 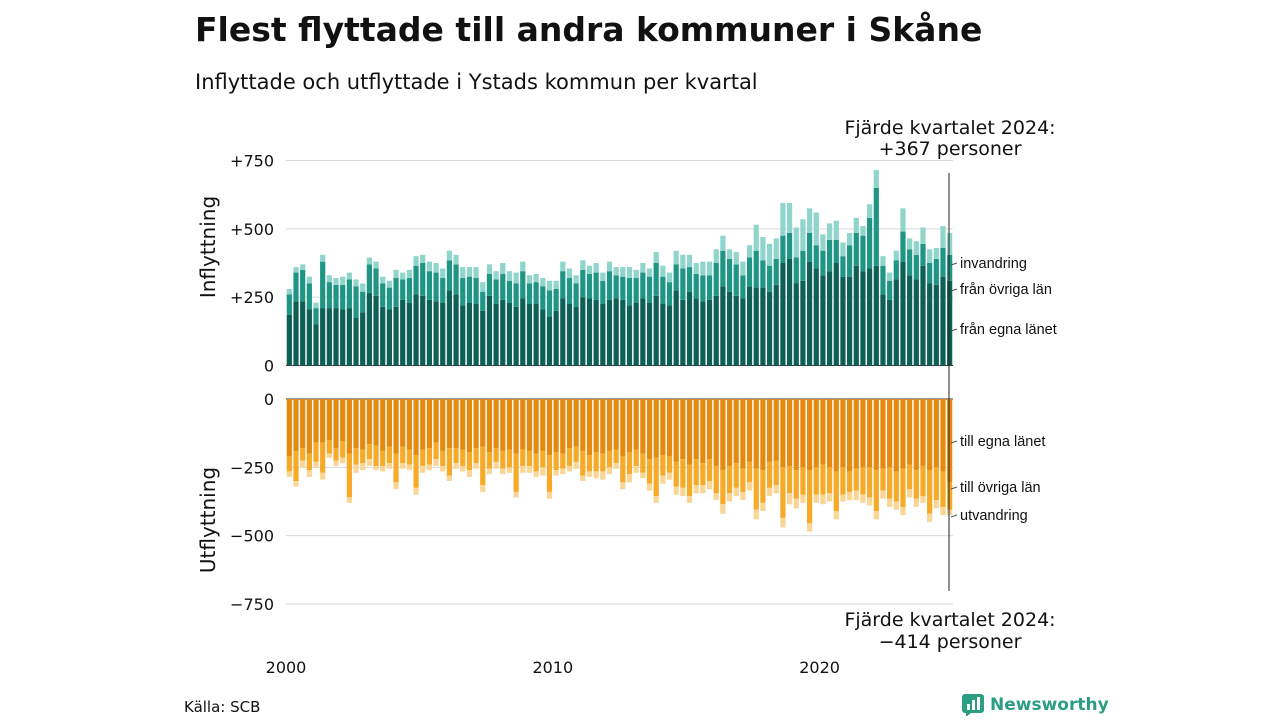 I want to click on series-label: från egna länet, so click(x=1008, y=330).